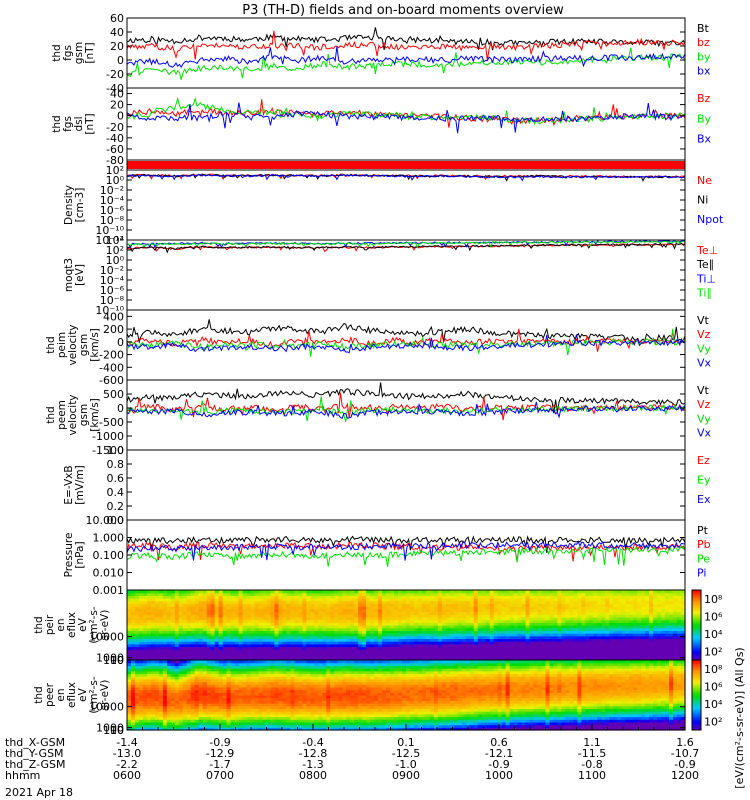 The width and height of the screenshot is (750, 800). What do you see at coordinates (115, 74) in the screenshot?
I see `y-tick-label: -20` at bounding box center [115, 74].